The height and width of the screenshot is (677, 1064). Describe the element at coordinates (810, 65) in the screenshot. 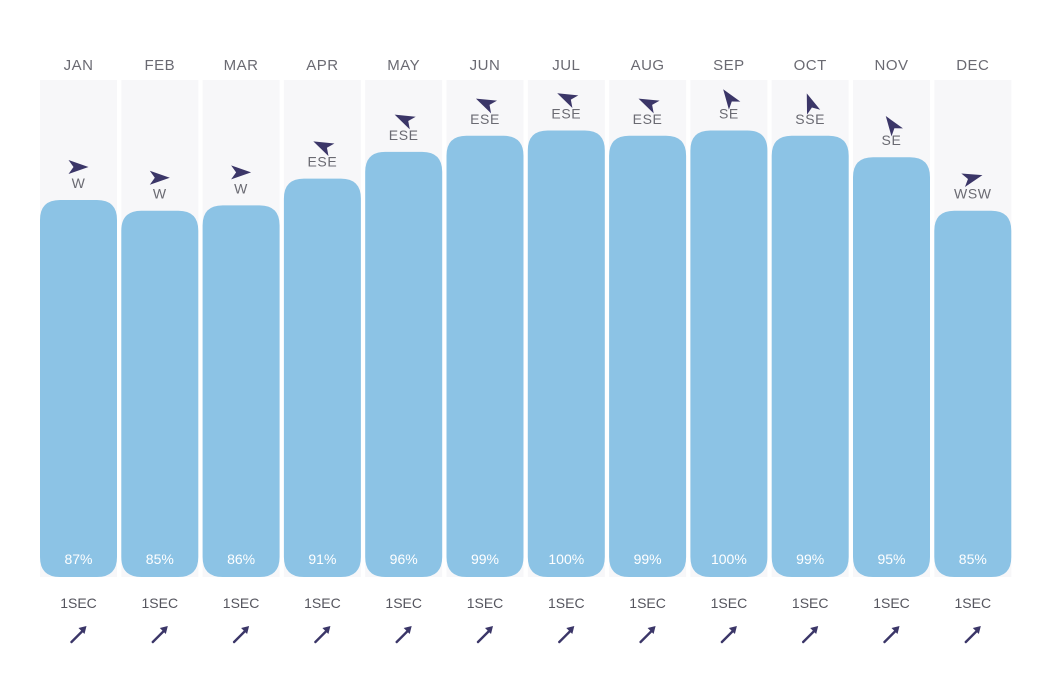

I see `month-label: OCT` at that location.